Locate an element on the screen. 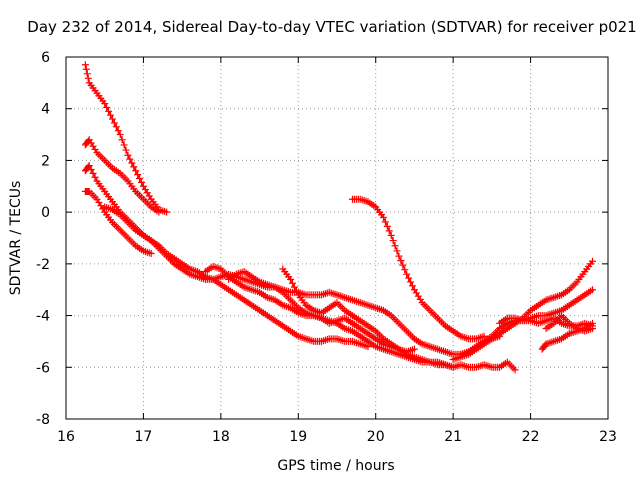 The width and height of the screenshot is (640, 480). x-tick-label: 22 is located at coordinates (531, 437).